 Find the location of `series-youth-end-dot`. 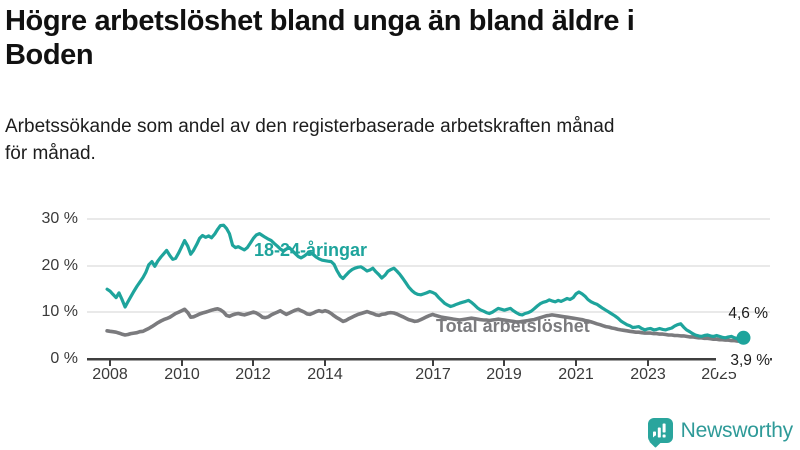

series-youth-end-dot is located at coordinates (743, 337).